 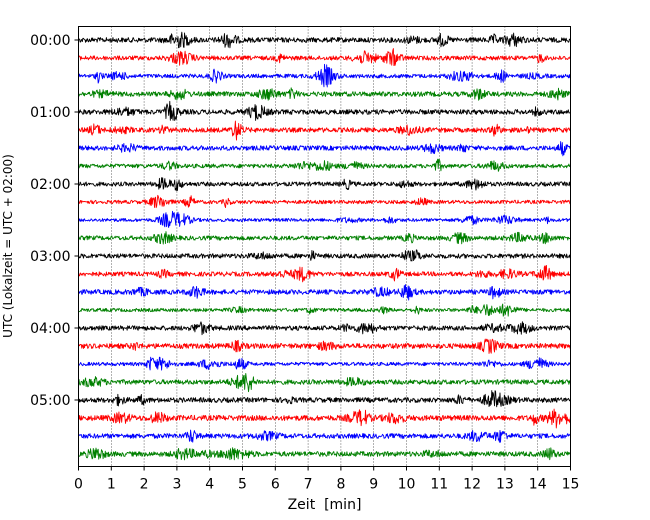 I want to click on y-axis-title: UTC (Lokalzeit = UTC + 02:00), so click(x=8, y=246).